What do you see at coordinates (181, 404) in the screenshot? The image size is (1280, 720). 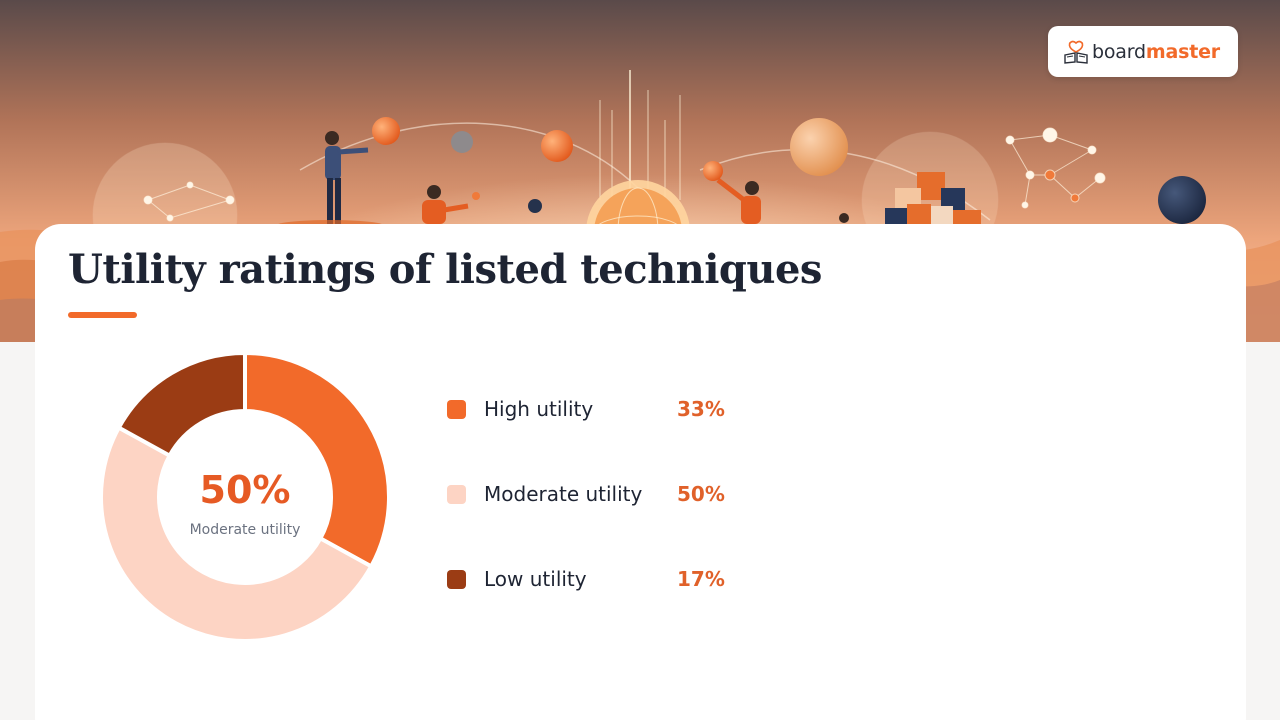 I see `donut-slice-low` at bounding box center [181, 404].